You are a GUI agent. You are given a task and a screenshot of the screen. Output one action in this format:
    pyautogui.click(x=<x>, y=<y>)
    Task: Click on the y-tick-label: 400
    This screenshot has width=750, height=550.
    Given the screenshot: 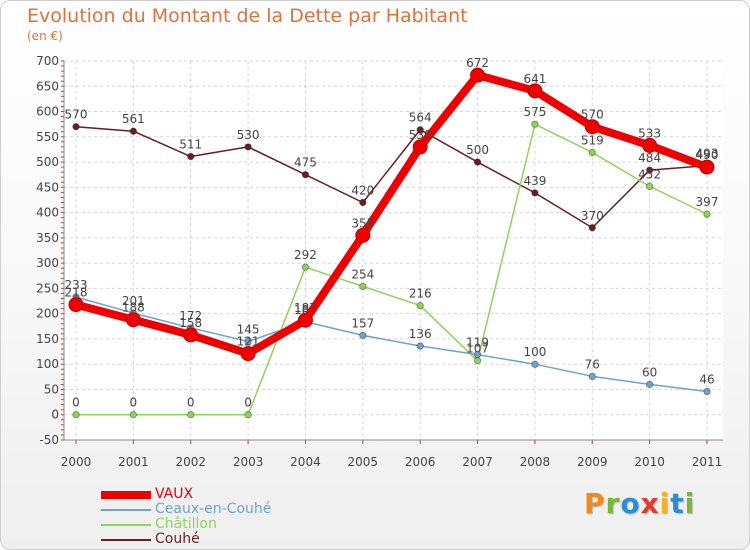 What is the action you would take?
    pyautogui.click(x=47, y=213)
    